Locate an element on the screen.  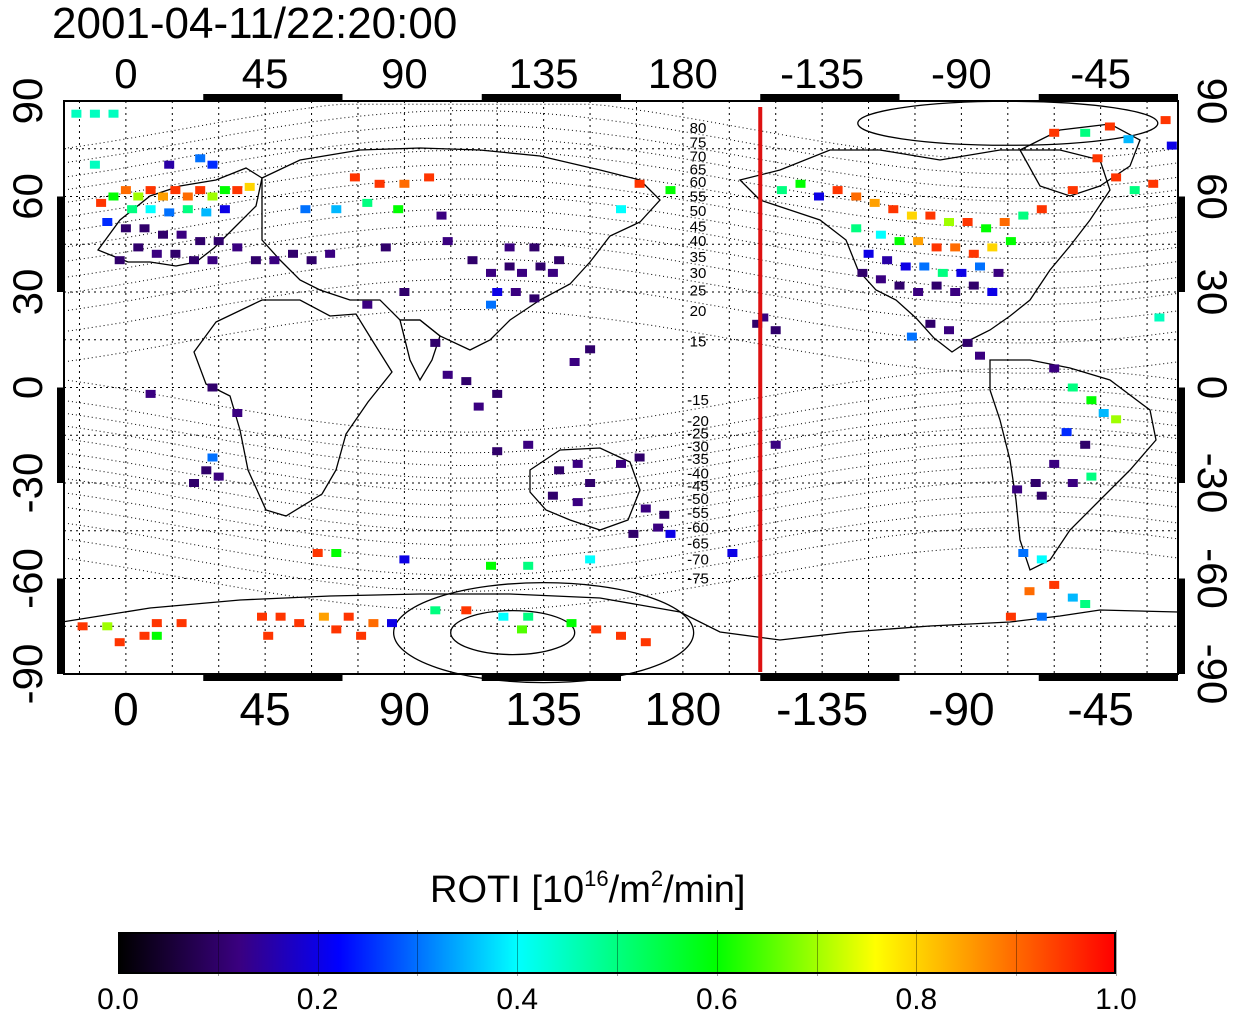
top-longitude-label: 90 is located at coordinates (404, 73).